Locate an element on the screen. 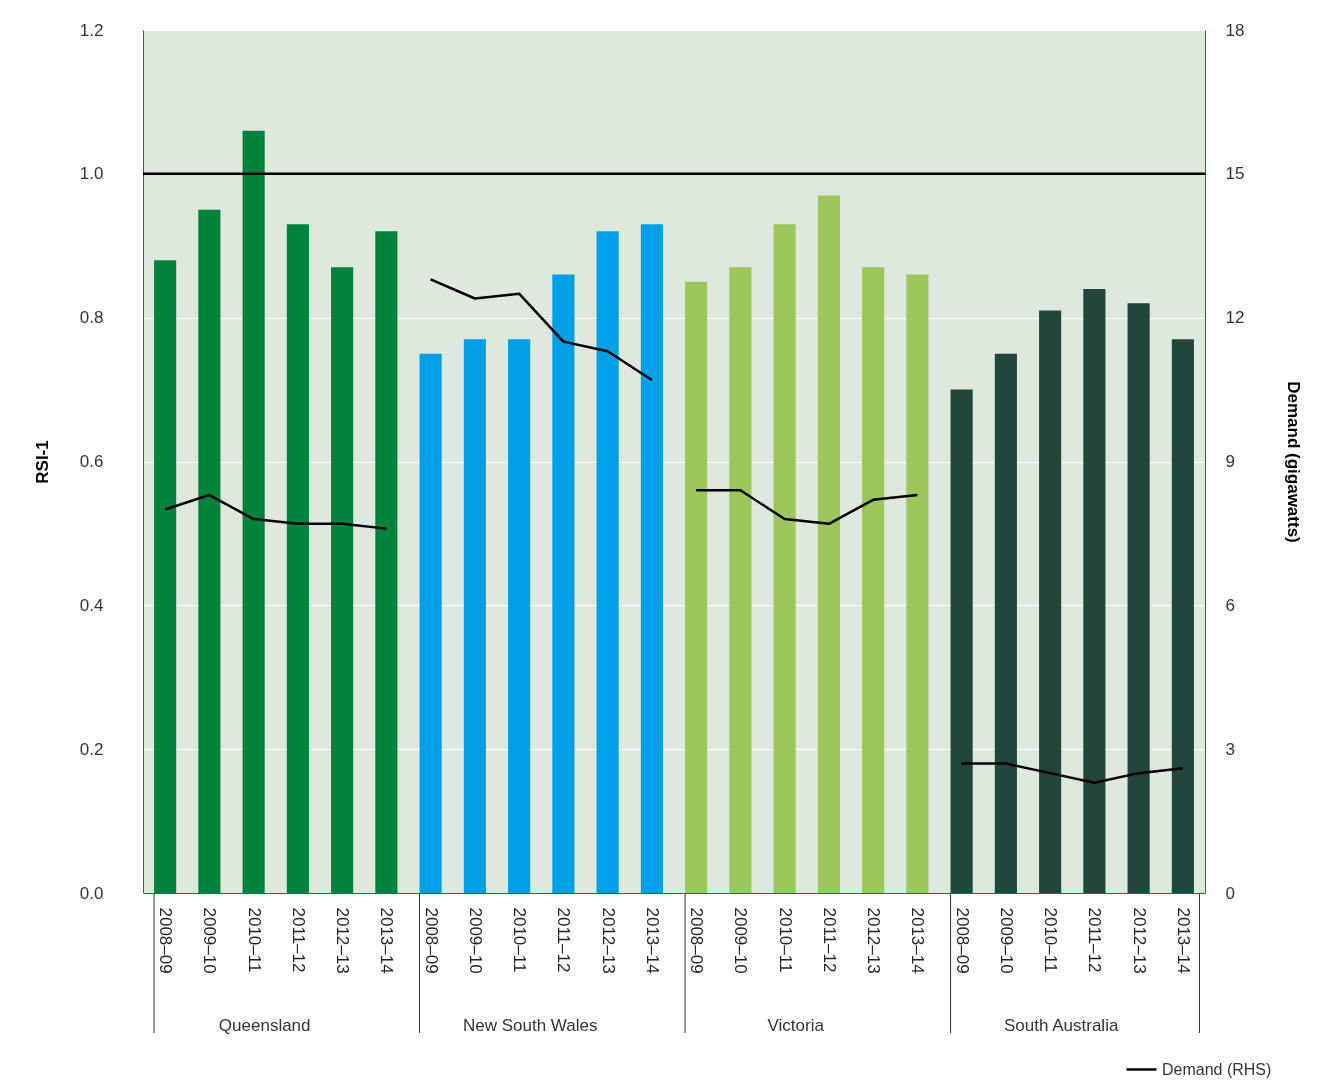  y2-axis-title: Demand (gigawatts) is located at coordinates (1294, 462).